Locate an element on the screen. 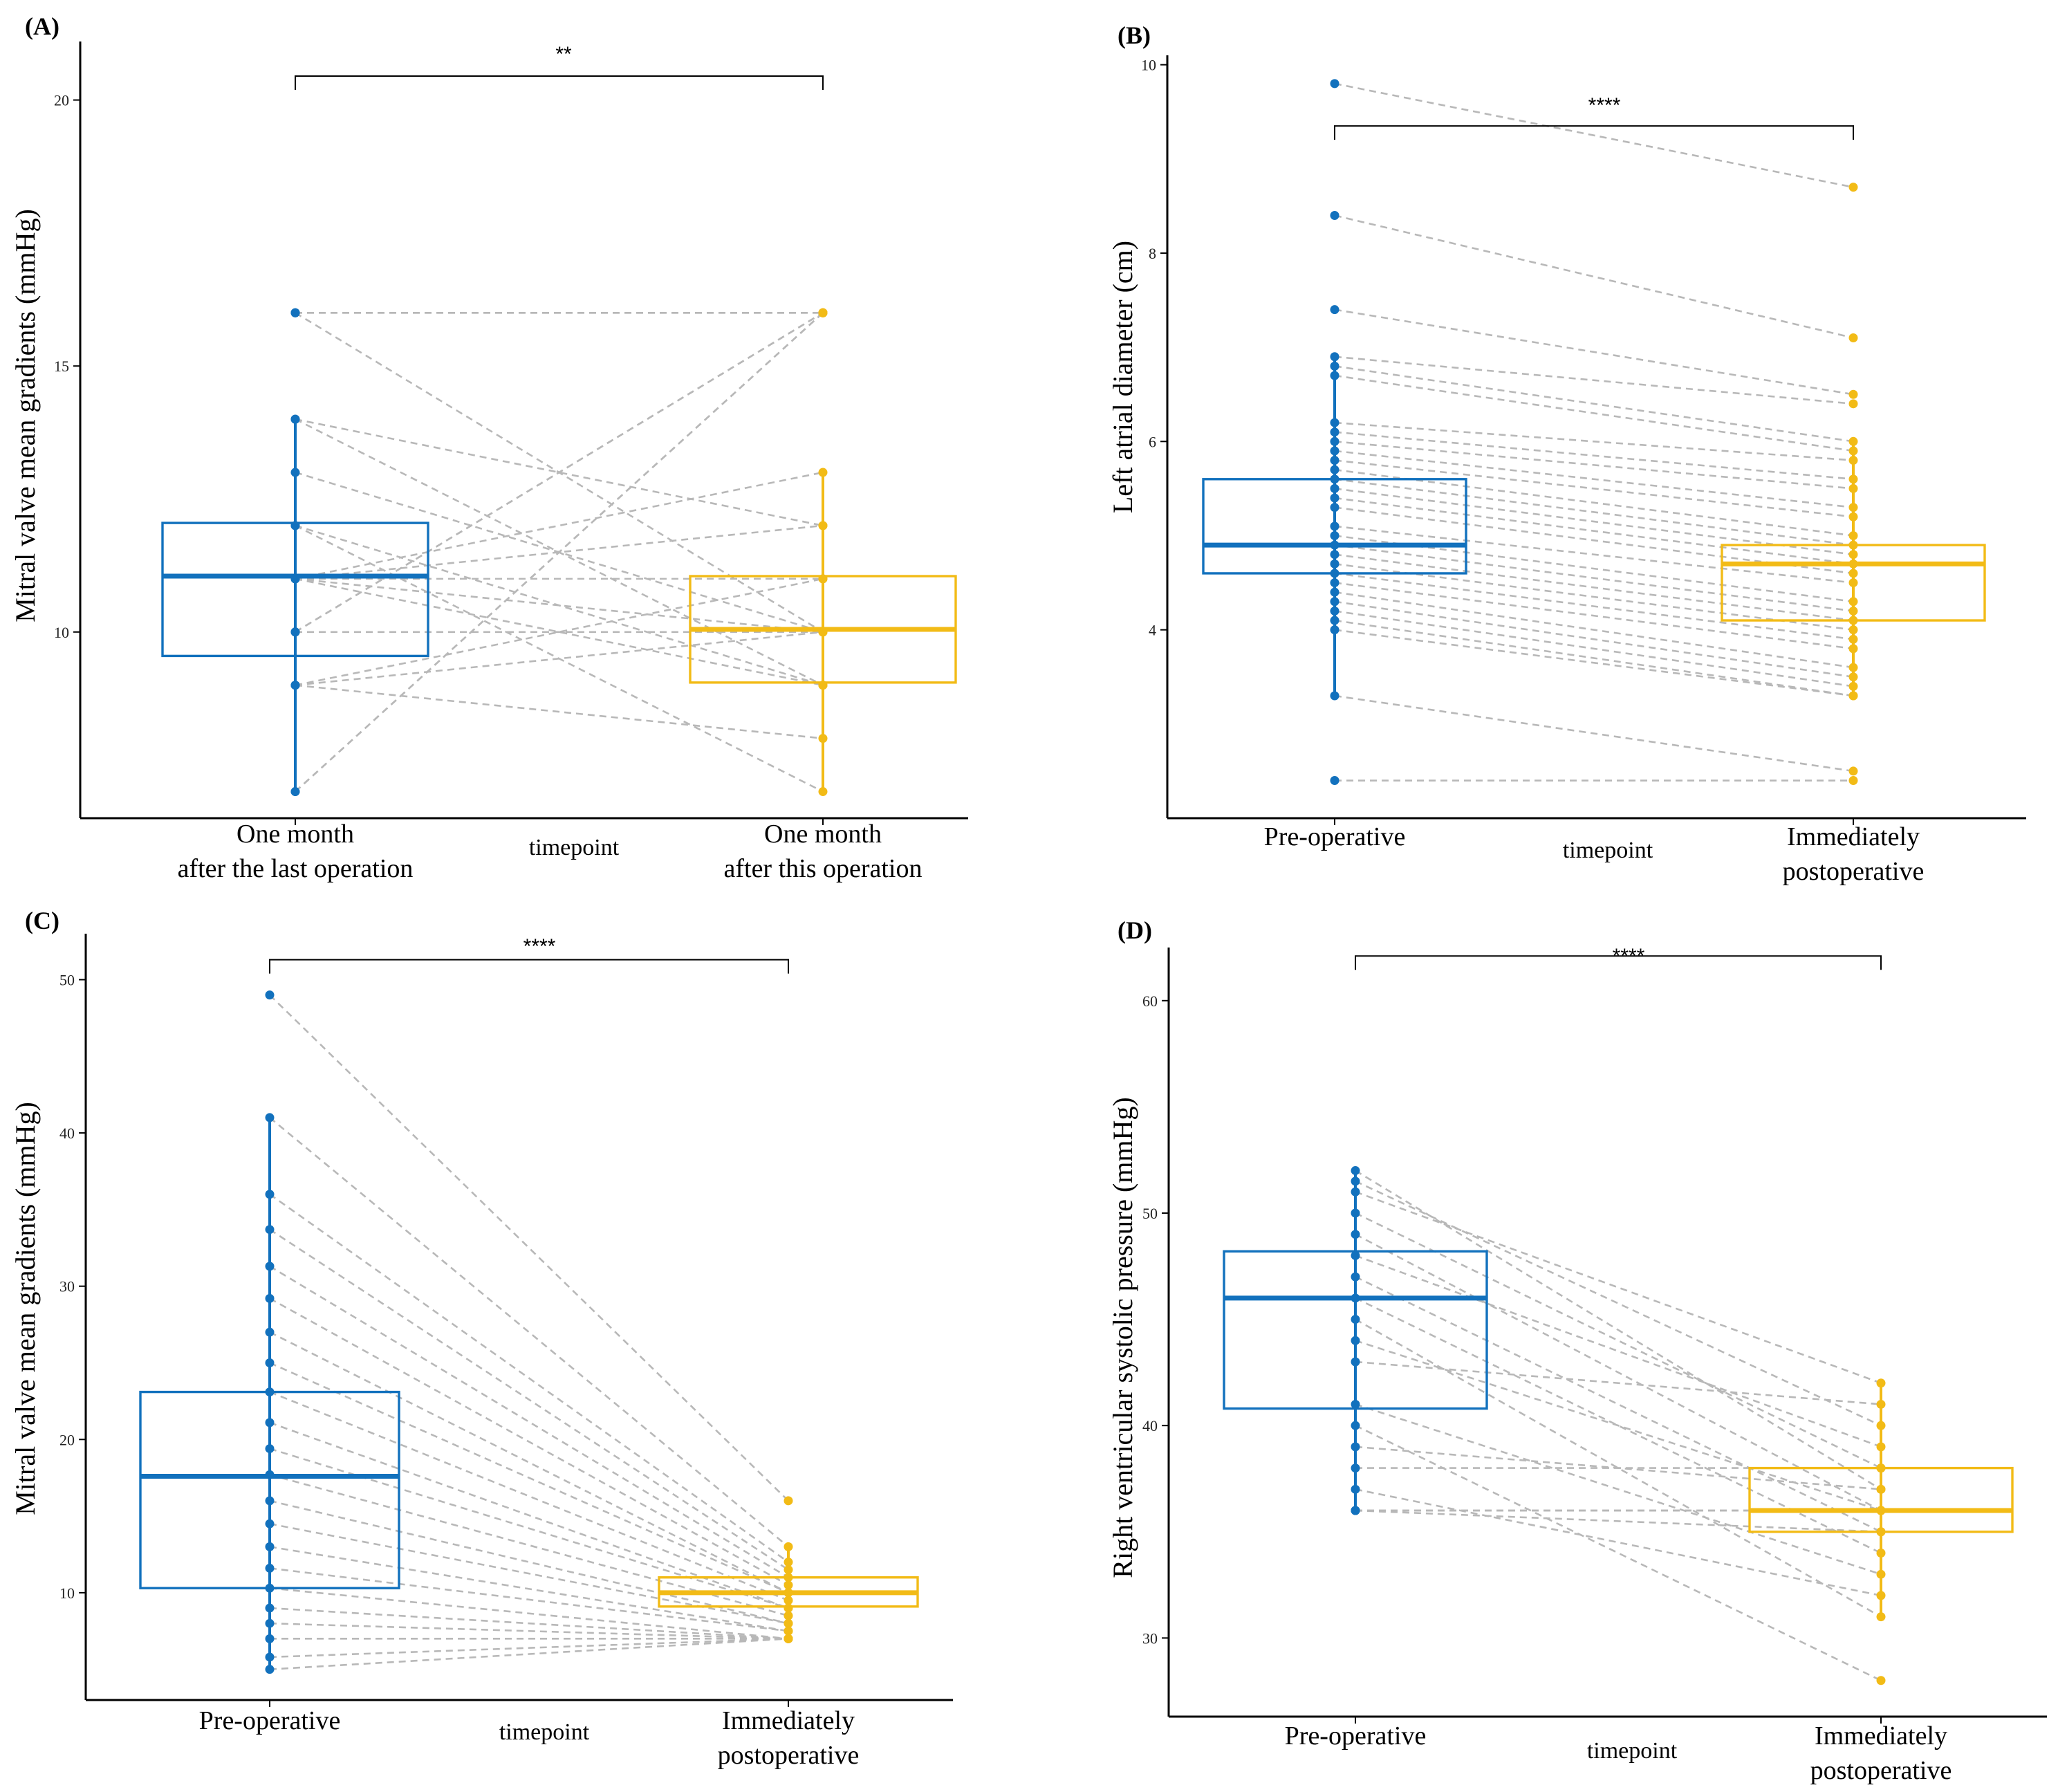 Image resolution: width=2058 pixels, height=1792 pixels. y-tick-label: 10 is located at coordinates (1148, 66).